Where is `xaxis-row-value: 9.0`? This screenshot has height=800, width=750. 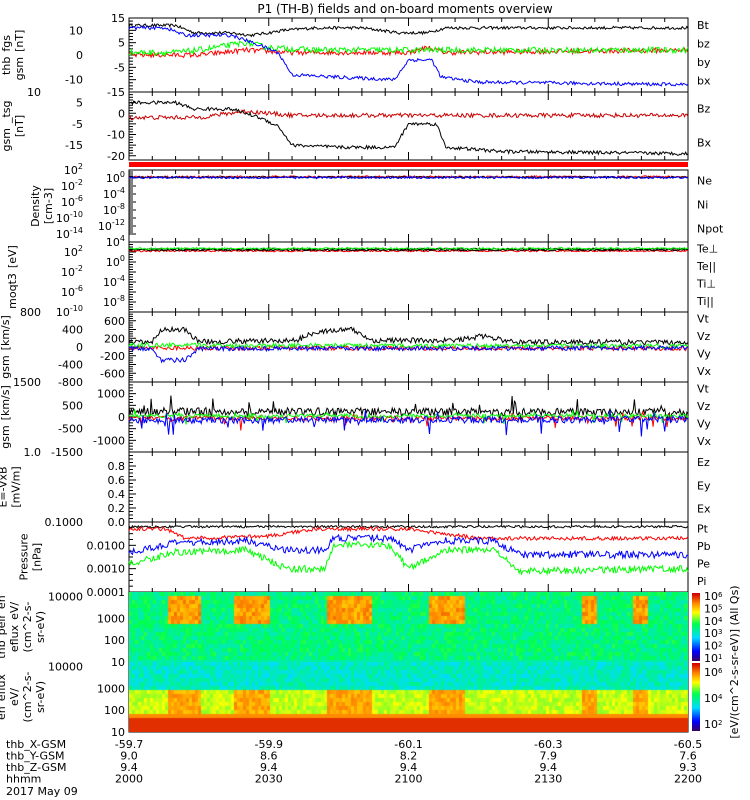 xaxis-row-value: 9.0 is located at coordinates (129, 756).